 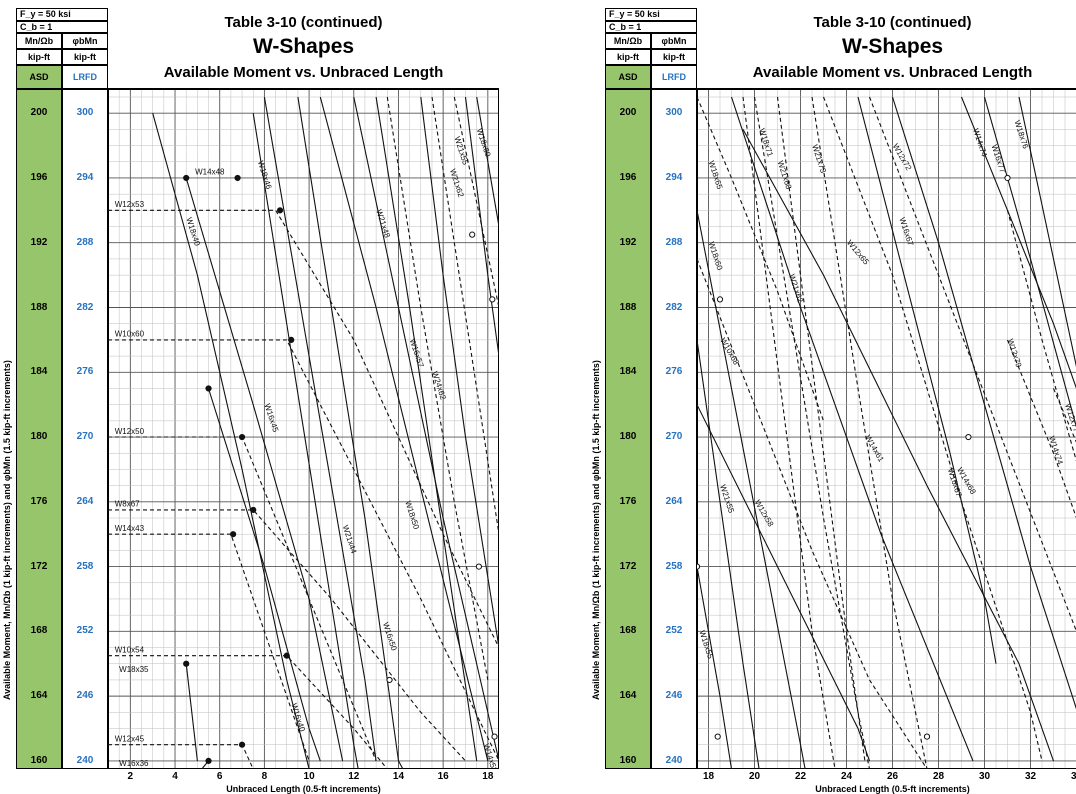 I want to click on series-label-w18x71: W18x71, so click(x=766, y=142).